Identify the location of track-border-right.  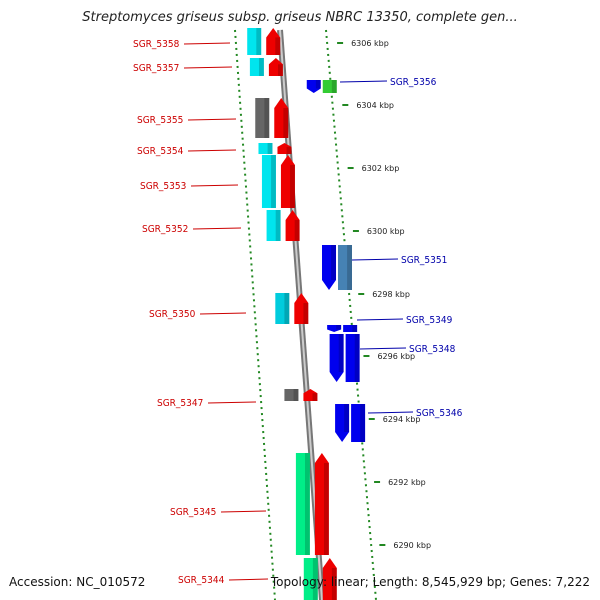
(351, 314).